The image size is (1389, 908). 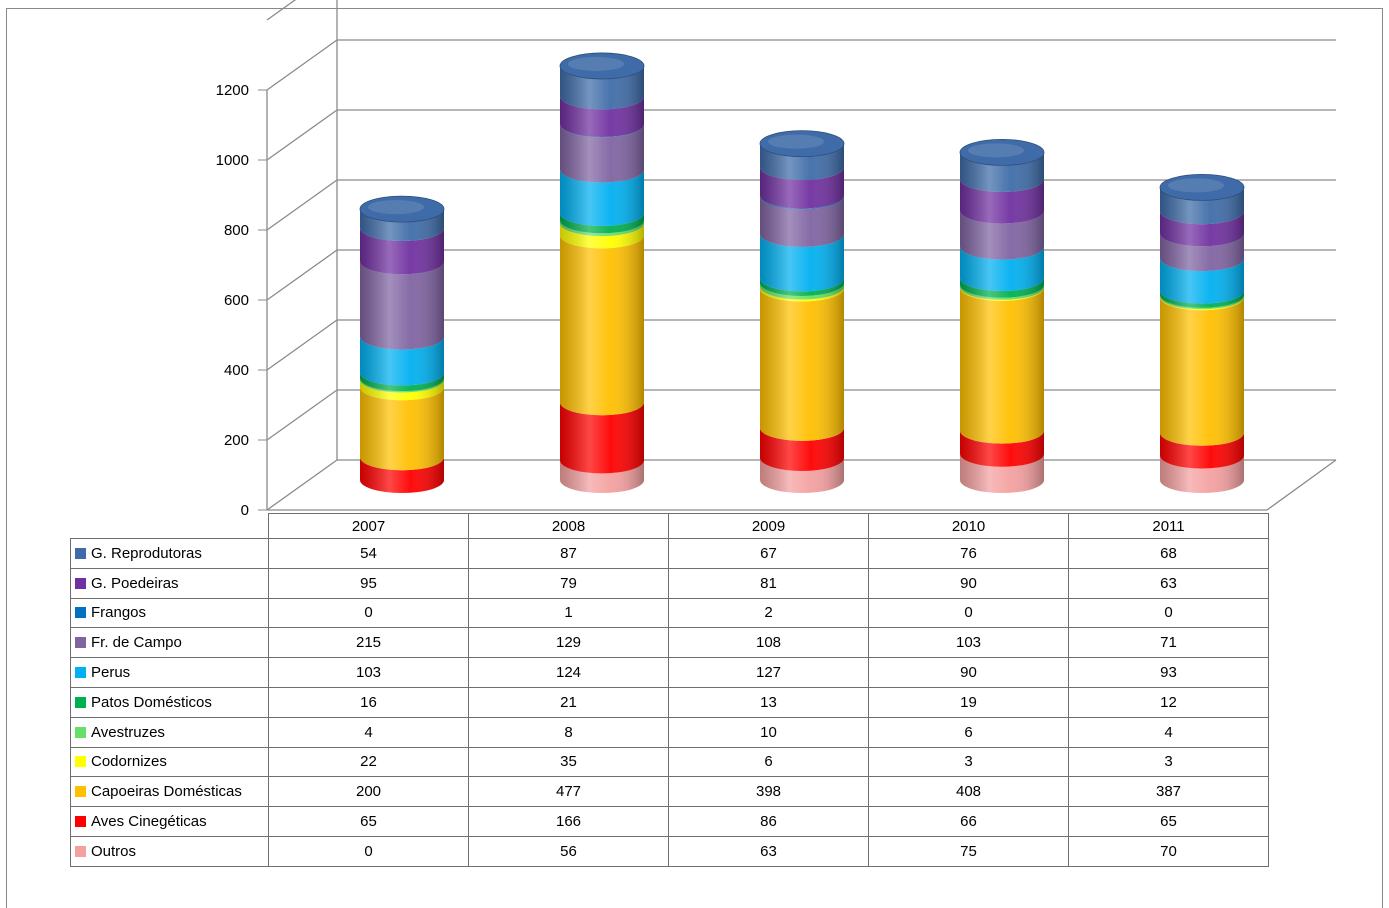 I want to click on data-label: 129, so click(x=568, y=643).